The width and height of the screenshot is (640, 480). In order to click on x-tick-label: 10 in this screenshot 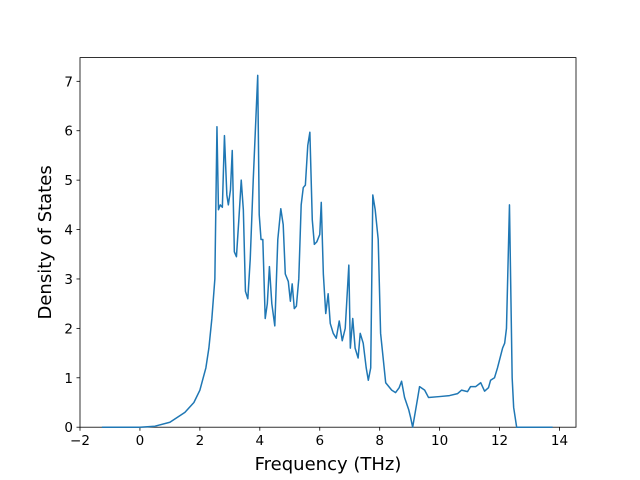, I will do `click(439, 441)`.